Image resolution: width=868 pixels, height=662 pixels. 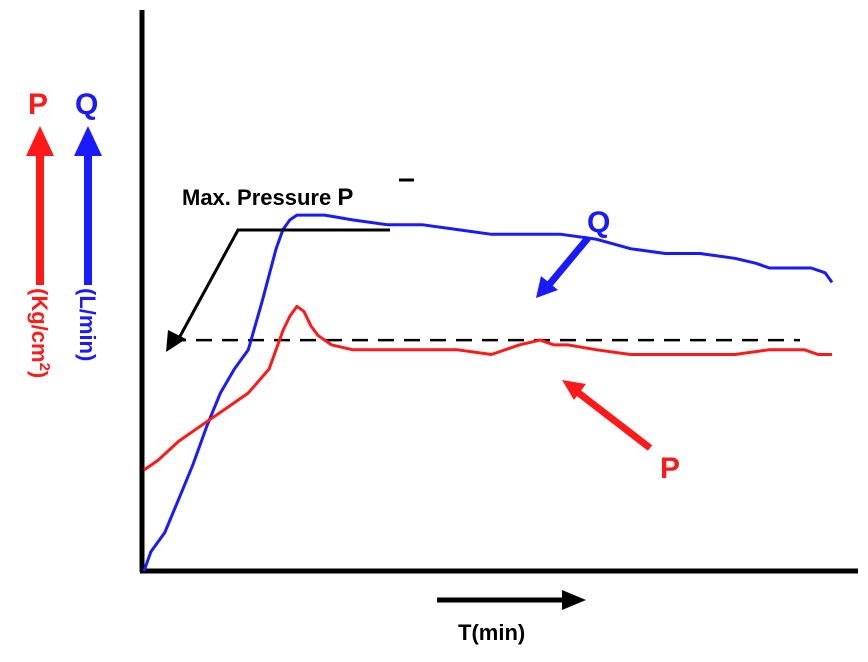 What do you see at coordinates (574, 390) in the screenshot?
I see `annotation-p-arrow-head` at bounding box center [574, 390].